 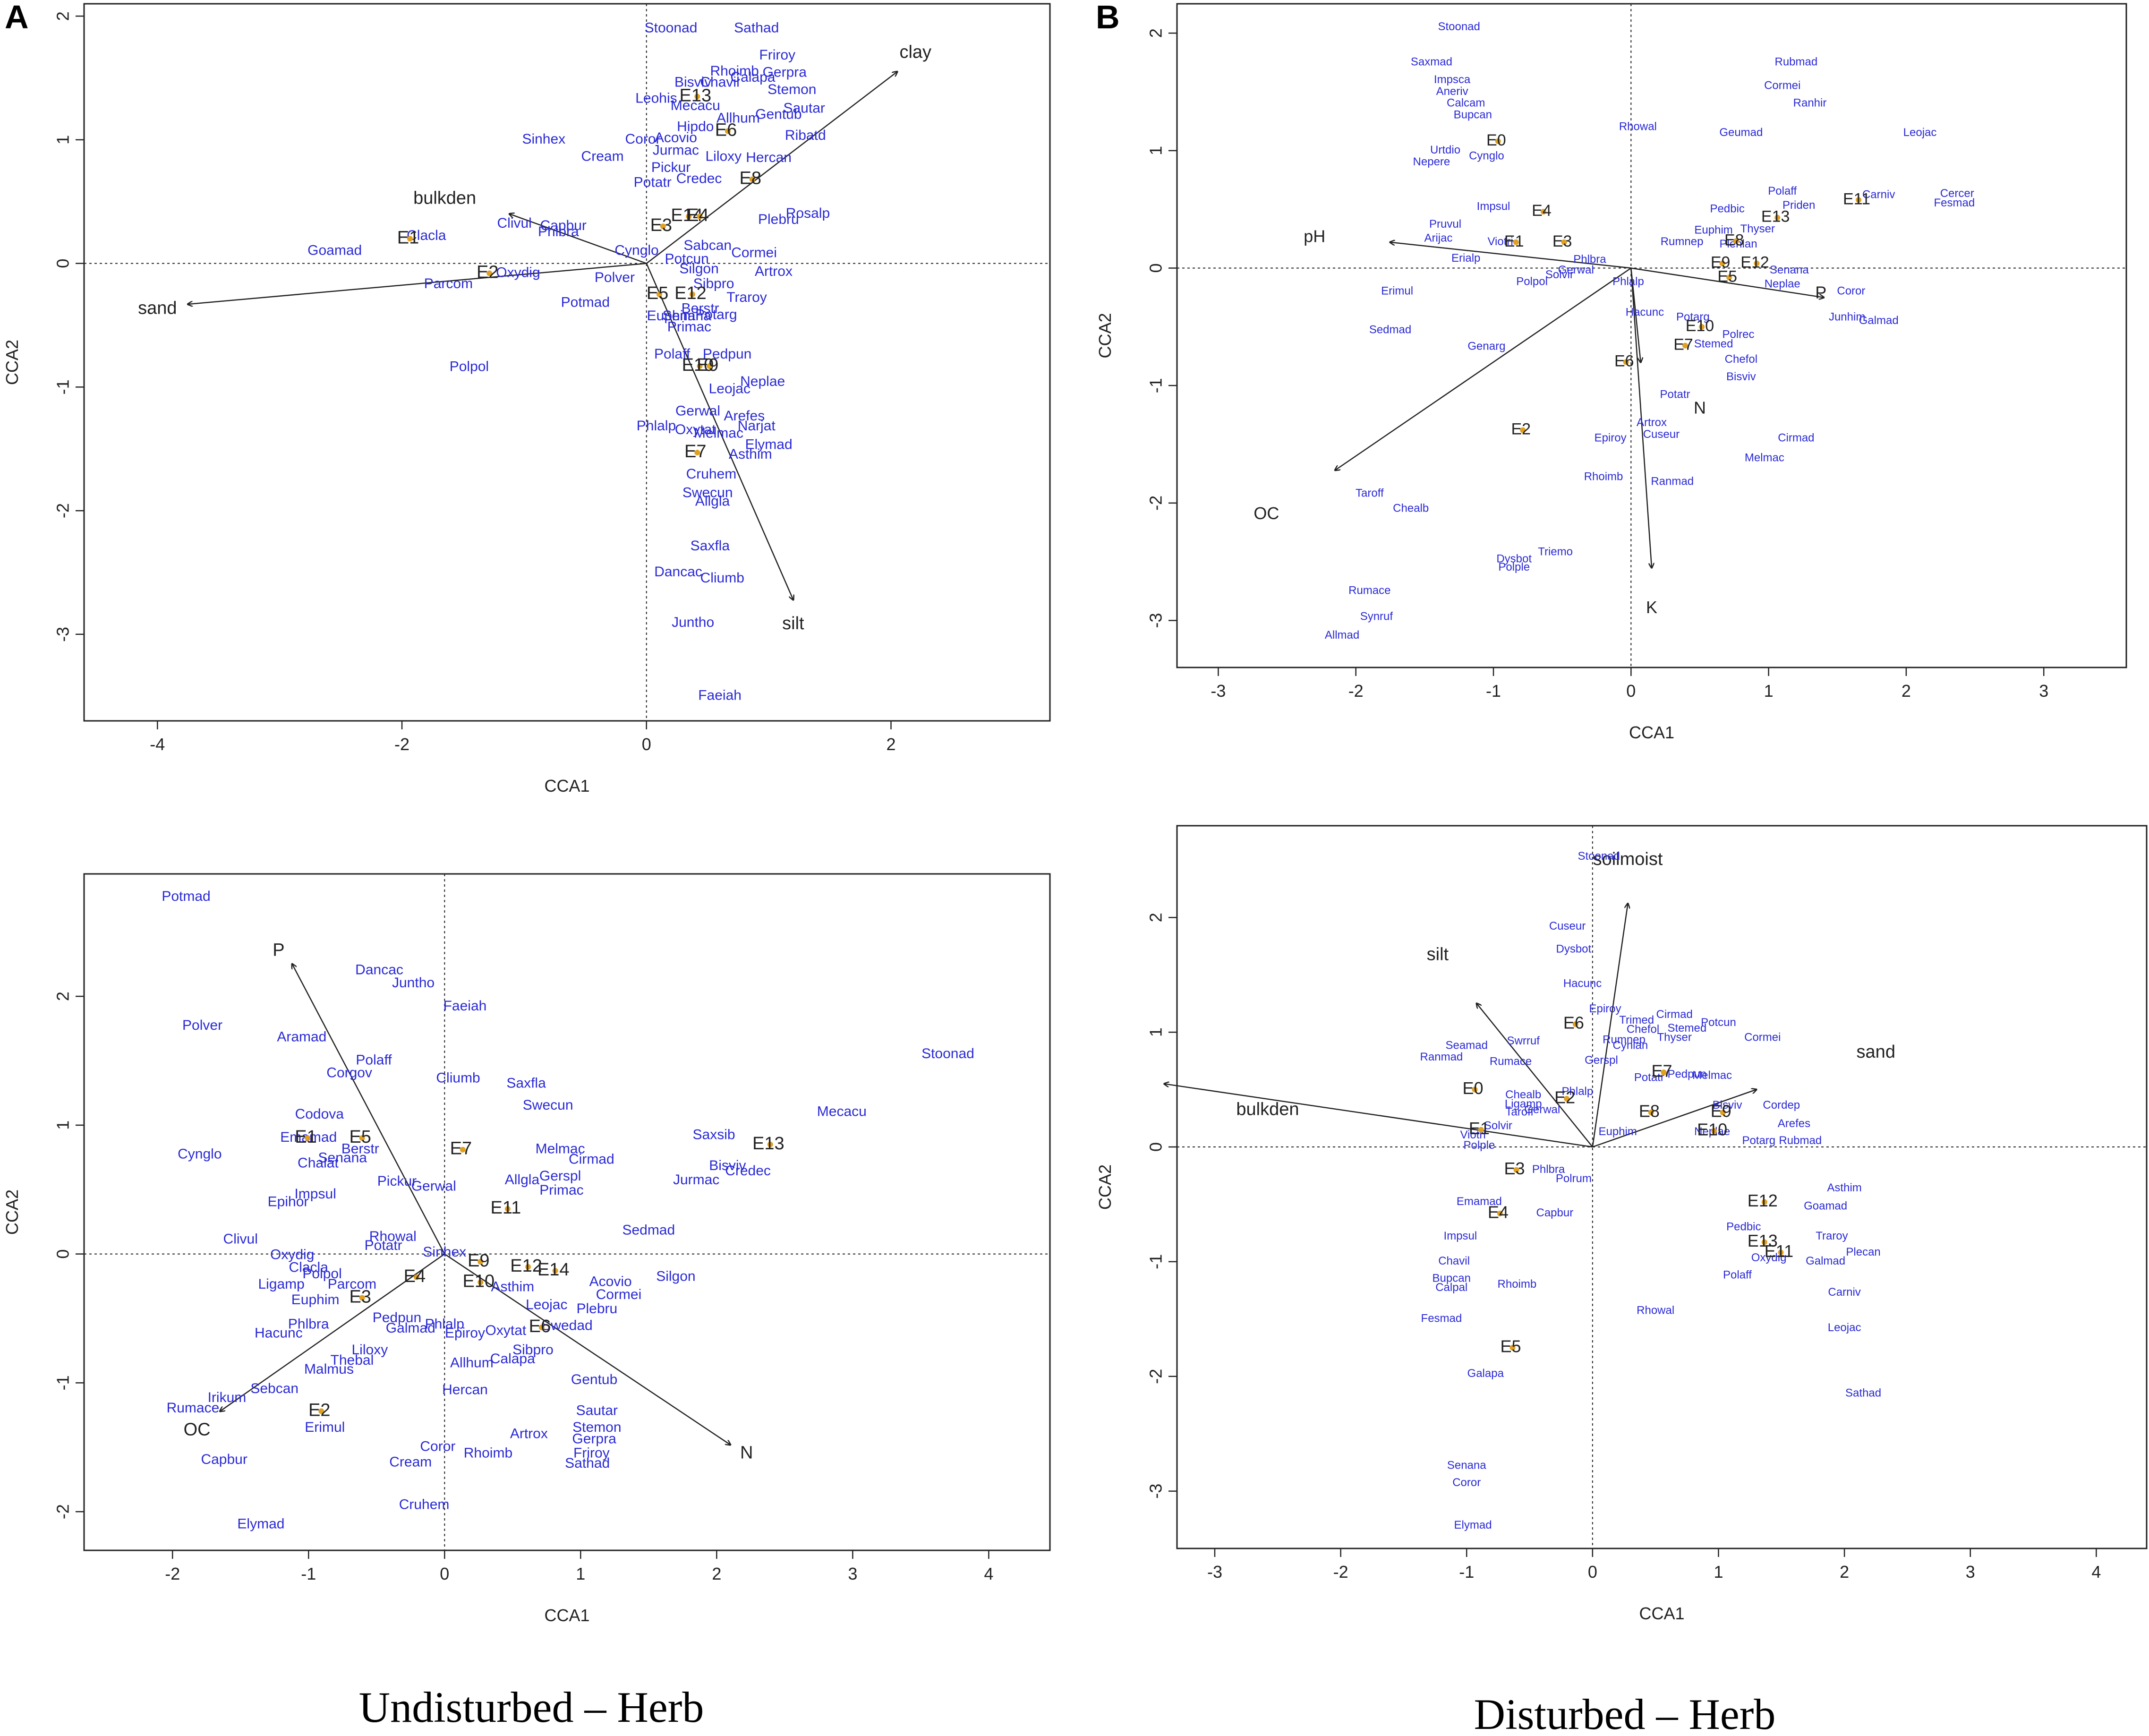 What do you see at coordinates (693, 622) in the screenshot?
I see `species-label: Juntho` at bounding box center [693, 622].